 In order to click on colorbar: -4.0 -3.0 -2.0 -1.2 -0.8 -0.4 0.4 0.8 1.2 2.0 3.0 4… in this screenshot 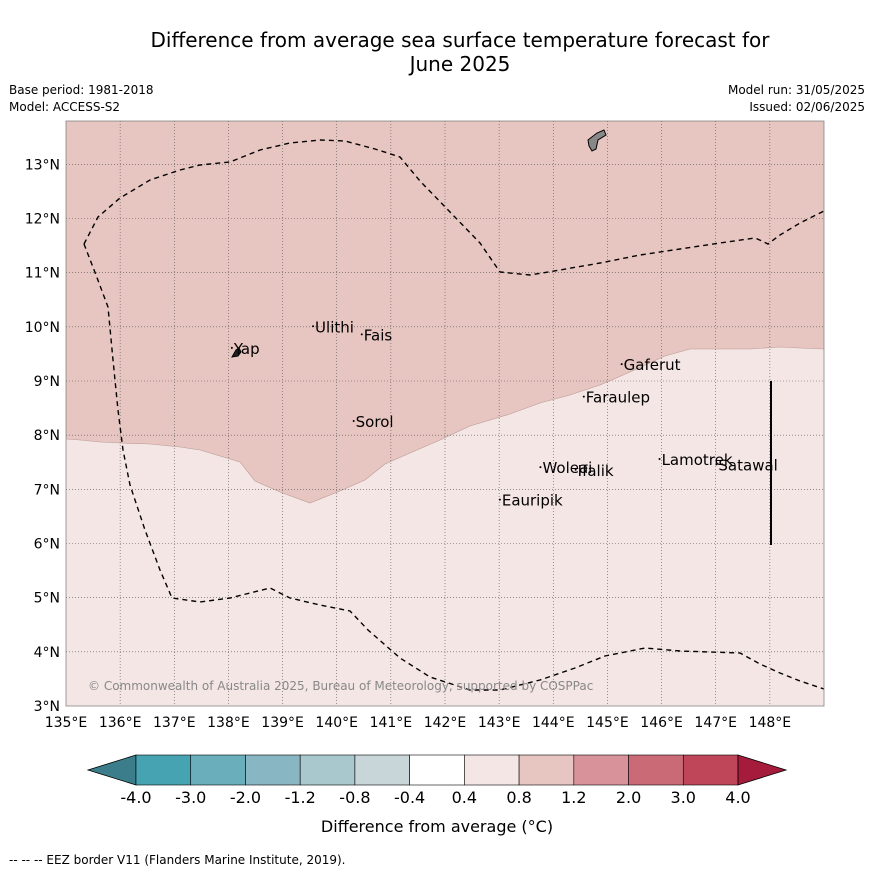, I will do `click(437, 780)`.